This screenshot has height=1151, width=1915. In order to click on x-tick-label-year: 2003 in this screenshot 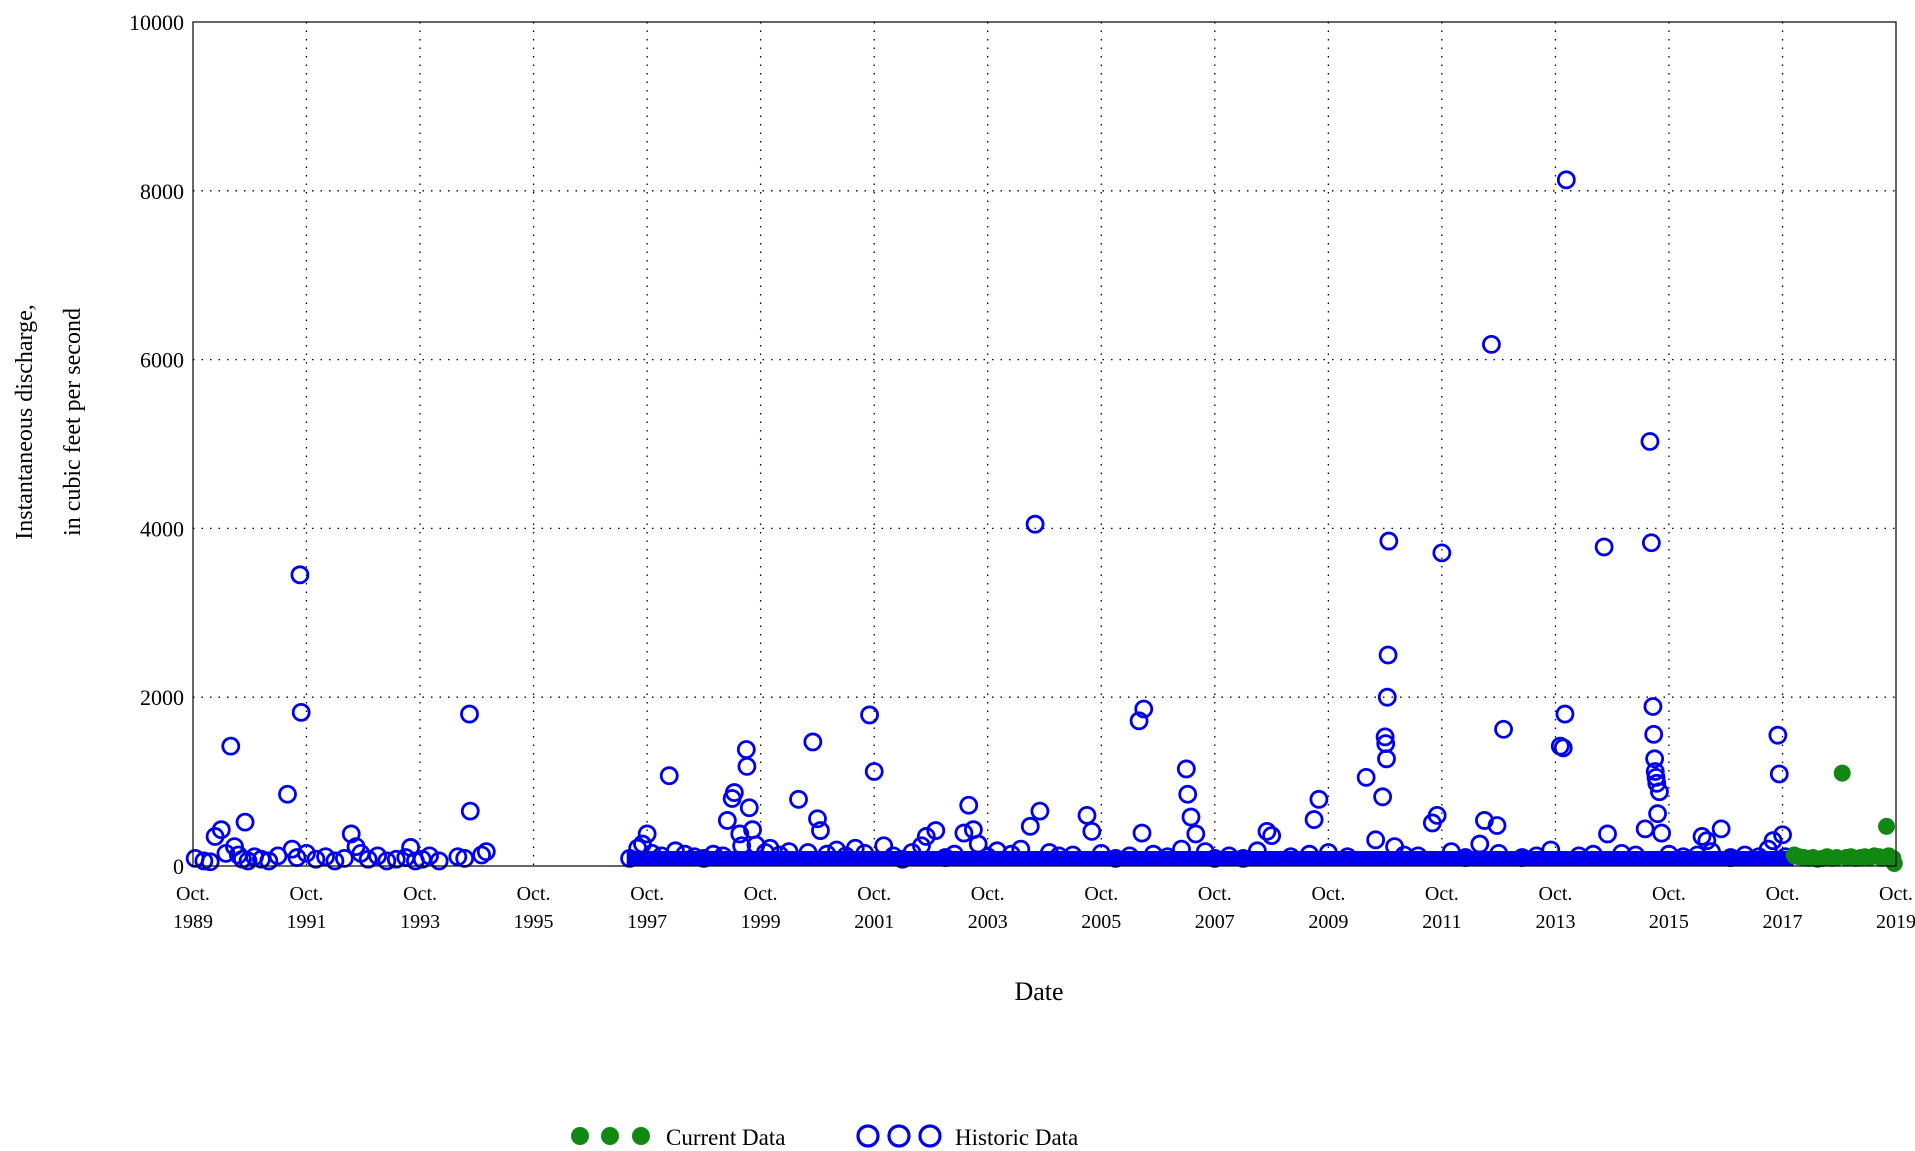, I will do `click(988, 922)`.